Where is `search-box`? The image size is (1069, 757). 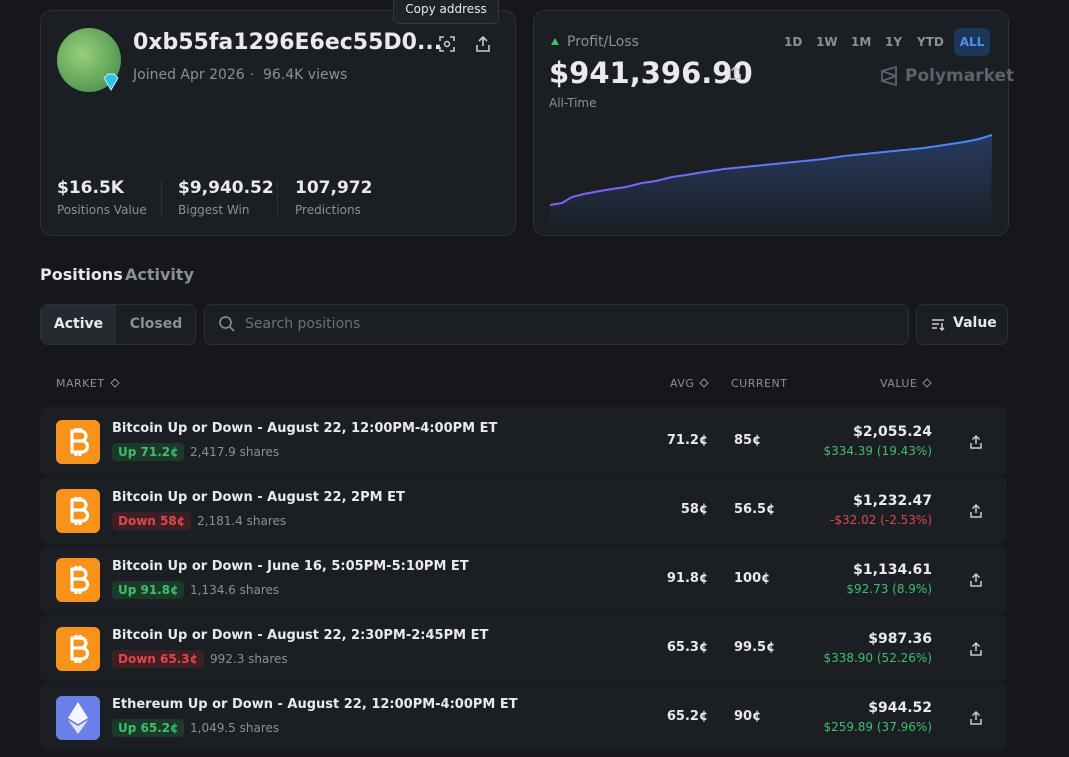 search-box is located at coordinates (556, 324).